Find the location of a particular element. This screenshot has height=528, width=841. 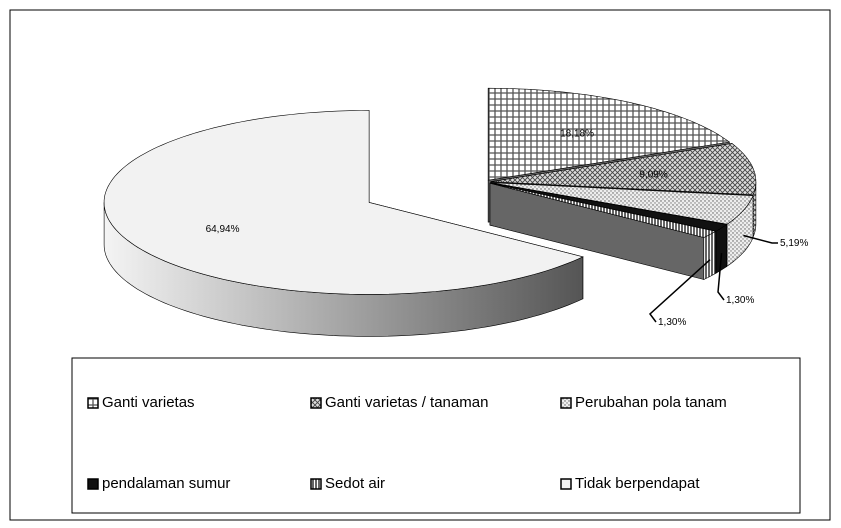

legend-label: Tidak berpendapat is located at coordinates (637, 483).